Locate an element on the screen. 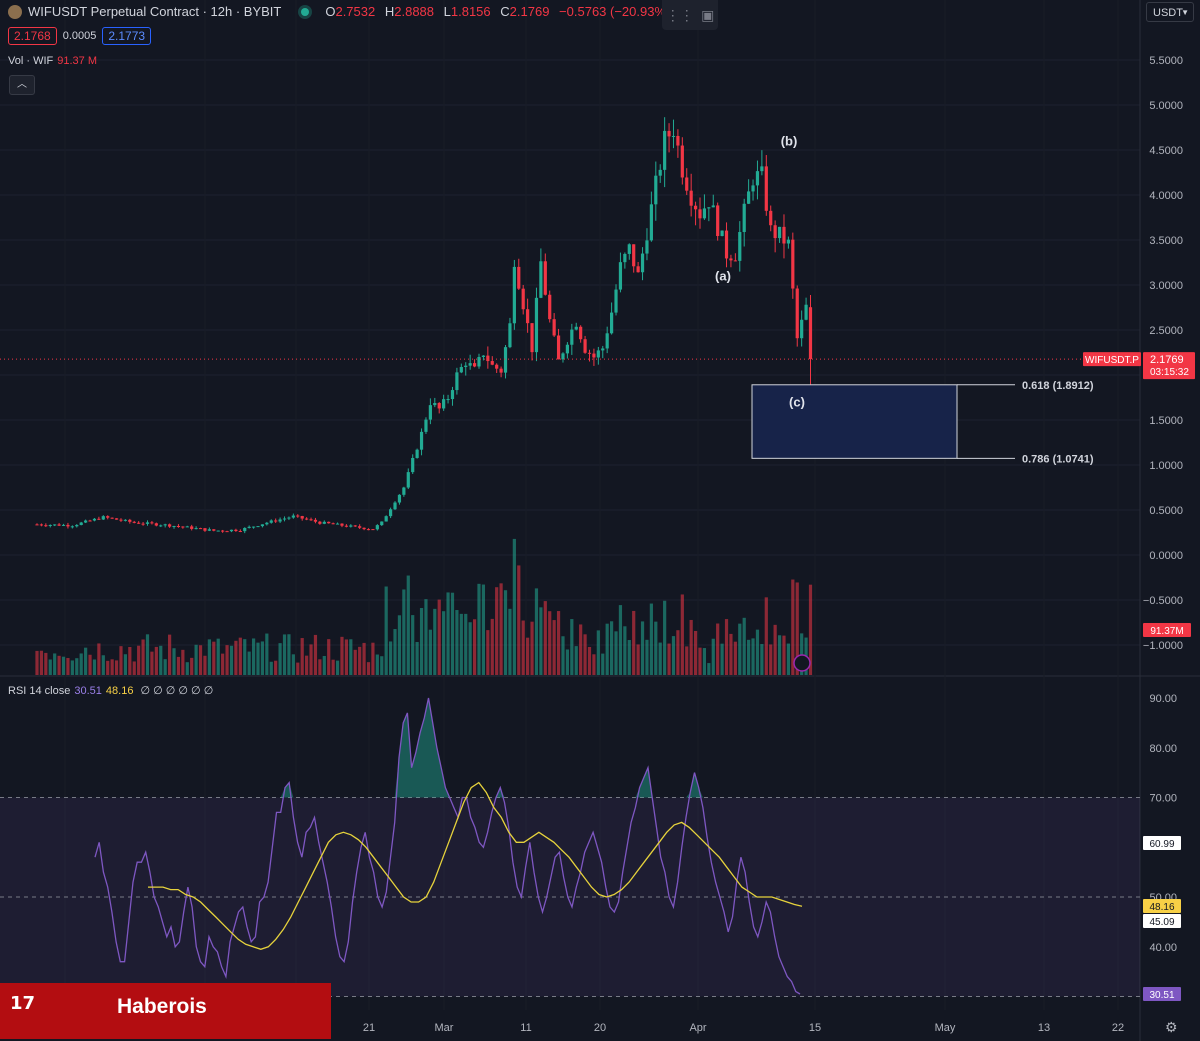 This screenshot has height=1041, width=1200. coin-icon is located at coordinates (15, 11).